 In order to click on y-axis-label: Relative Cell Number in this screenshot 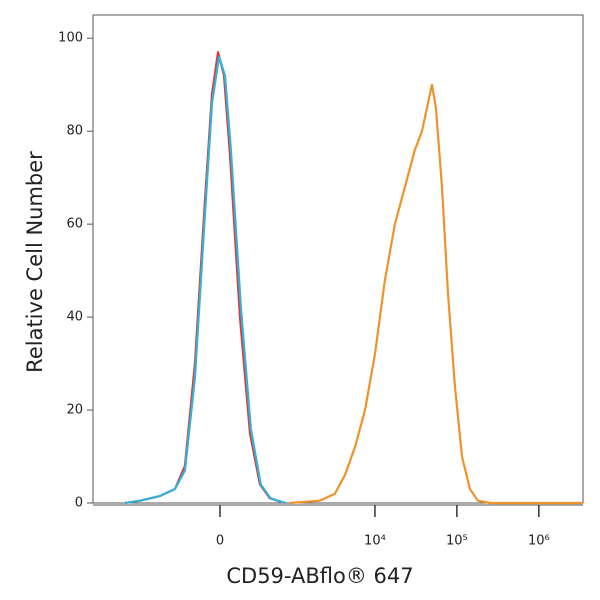, I will do `click(35, 262)`.